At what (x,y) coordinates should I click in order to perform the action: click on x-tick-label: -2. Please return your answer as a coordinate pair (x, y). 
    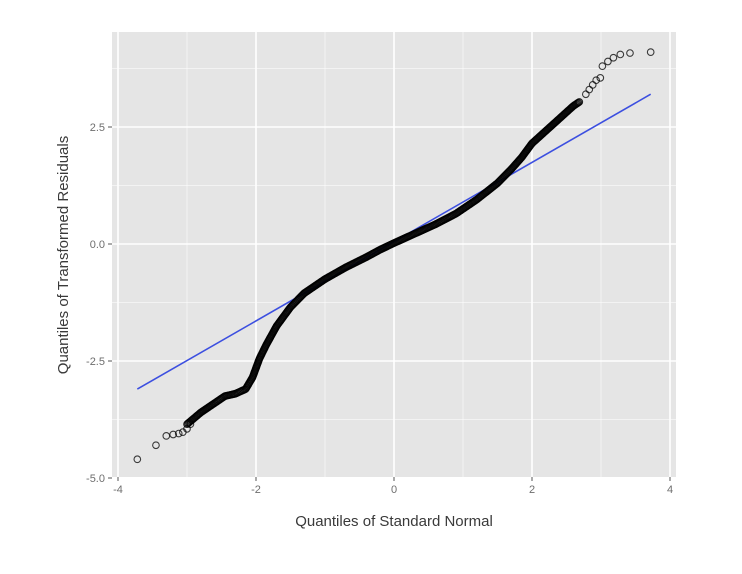
    Looking at the image, I should click on (256, 490).